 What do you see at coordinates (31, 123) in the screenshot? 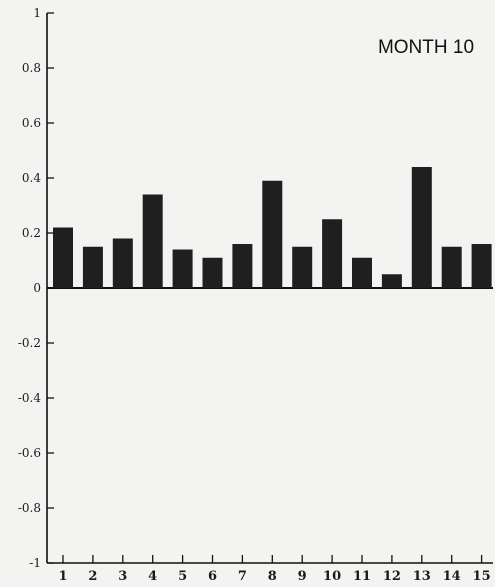
I see `y-tick-label: 0.6` at bounding box center [31, 123].